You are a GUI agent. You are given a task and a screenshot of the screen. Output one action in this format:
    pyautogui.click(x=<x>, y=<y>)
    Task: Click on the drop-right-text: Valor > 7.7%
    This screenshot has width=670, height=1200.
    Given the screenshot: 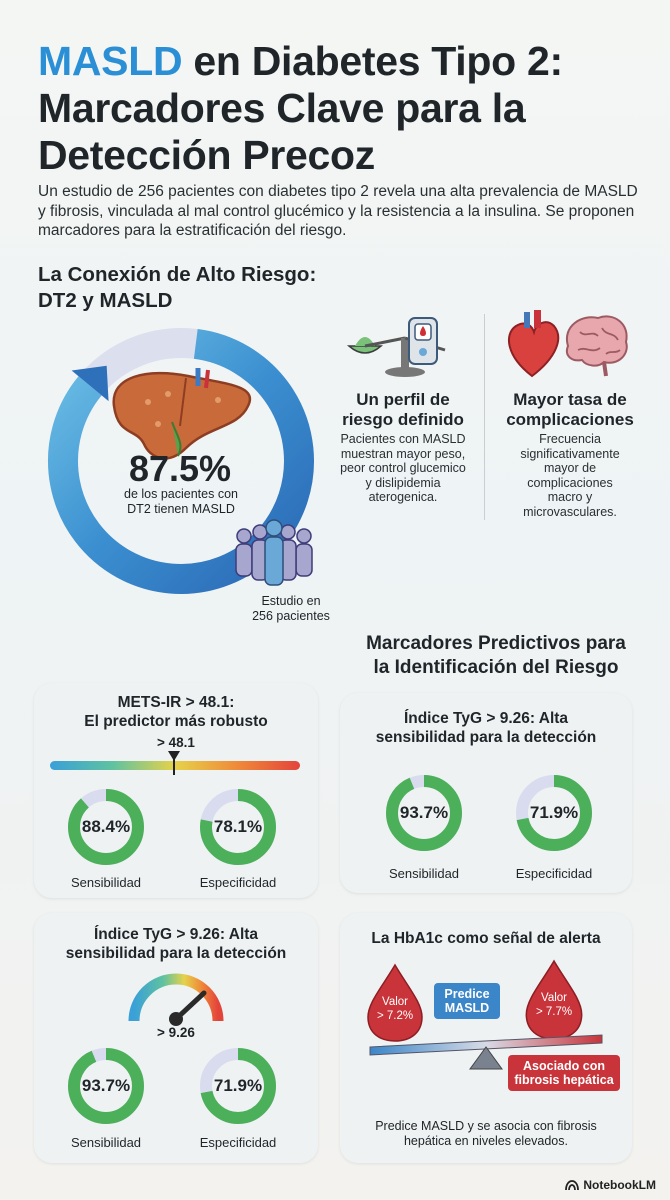 What is the action you would take?
    pyautogui.click(x=554, y=1005)
    